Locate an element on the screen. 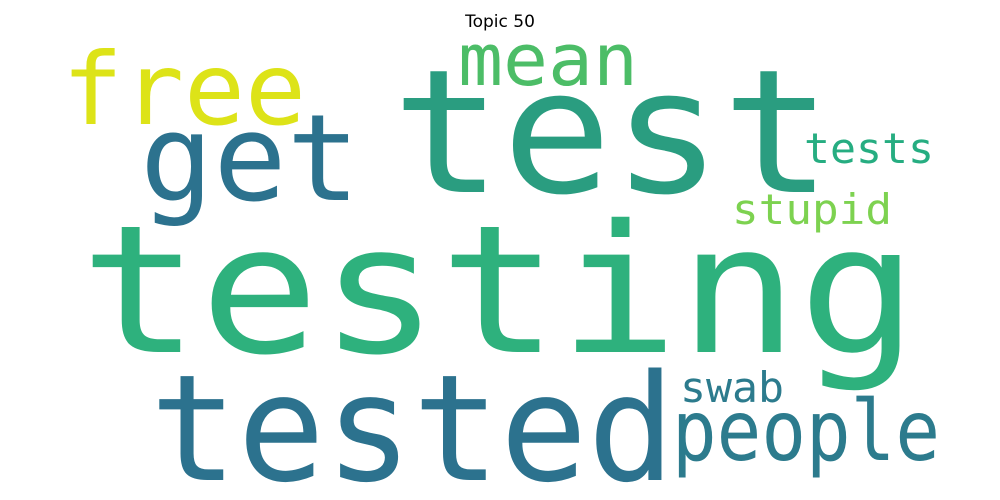  word-free: free is located at coordinates (184, 89).